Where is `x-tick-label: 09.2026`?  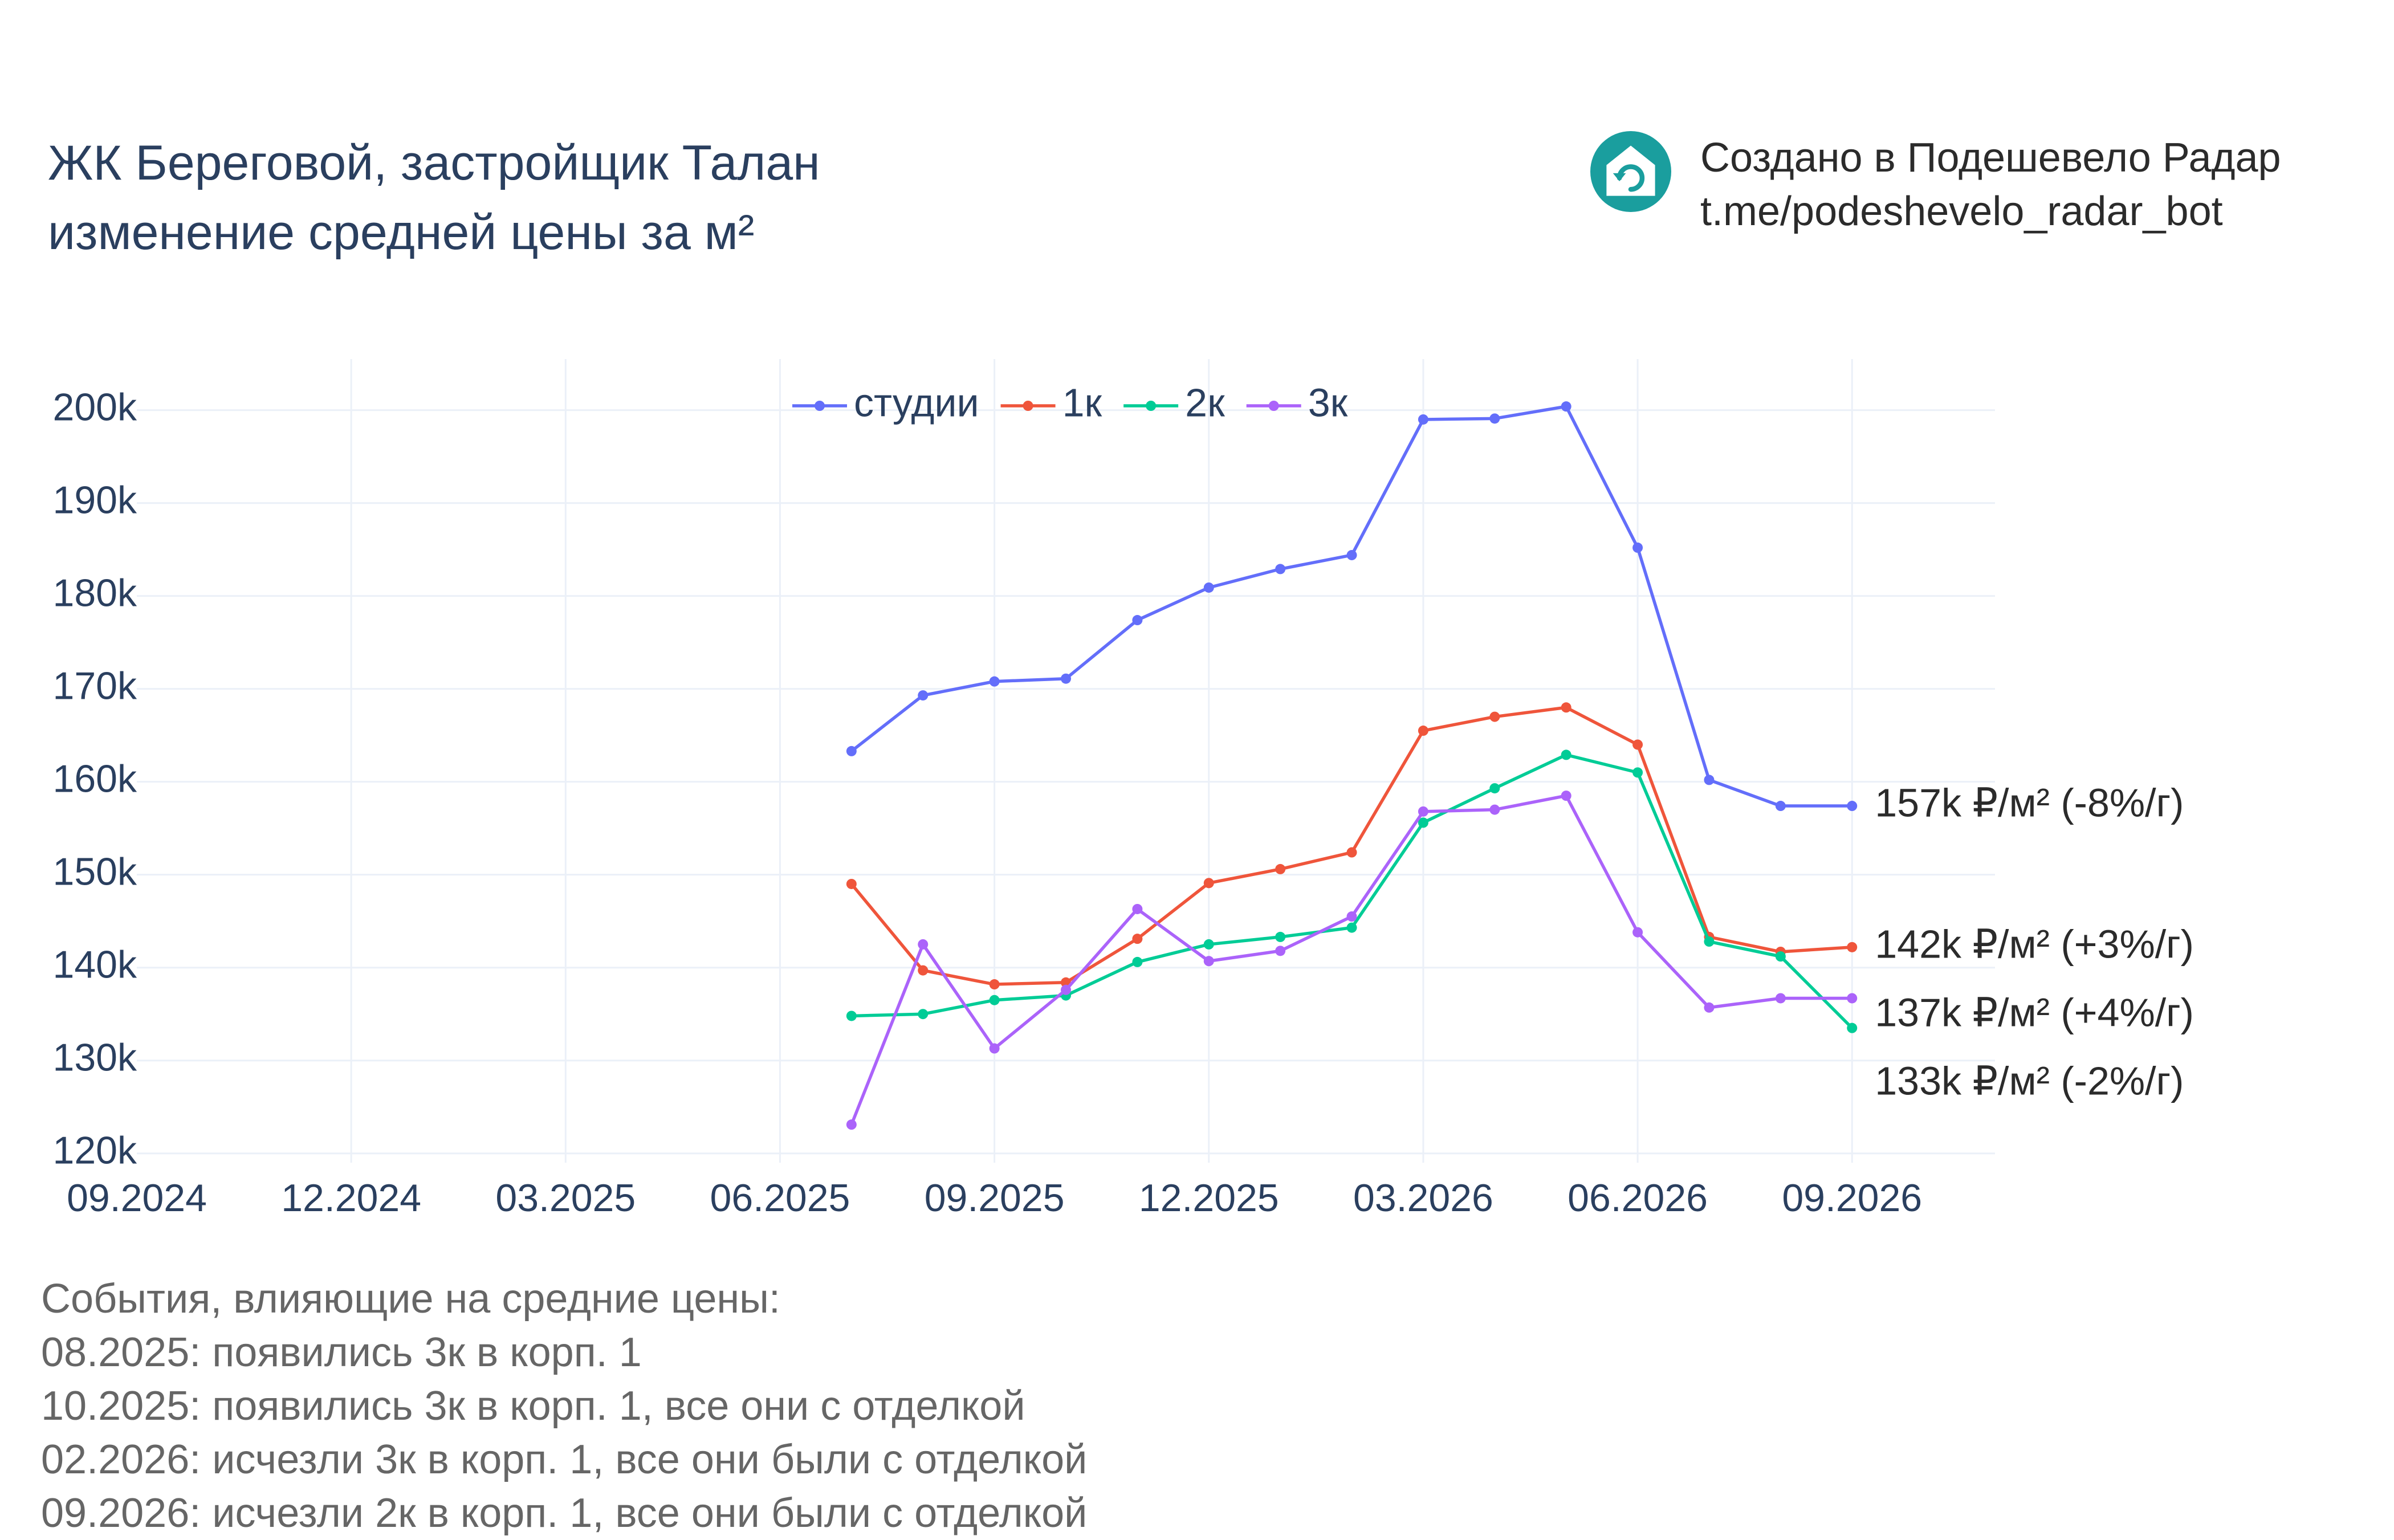
x-tick-label: 09.2026 is located at coordinates (1852, 1198).